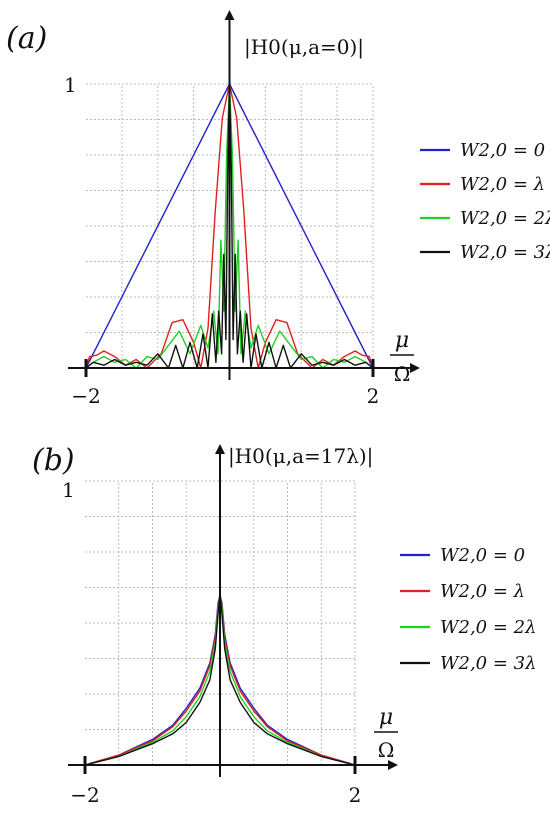 This screenshot has width=550, height=819. I want to click on panel-label: (a), so click(26, 38).